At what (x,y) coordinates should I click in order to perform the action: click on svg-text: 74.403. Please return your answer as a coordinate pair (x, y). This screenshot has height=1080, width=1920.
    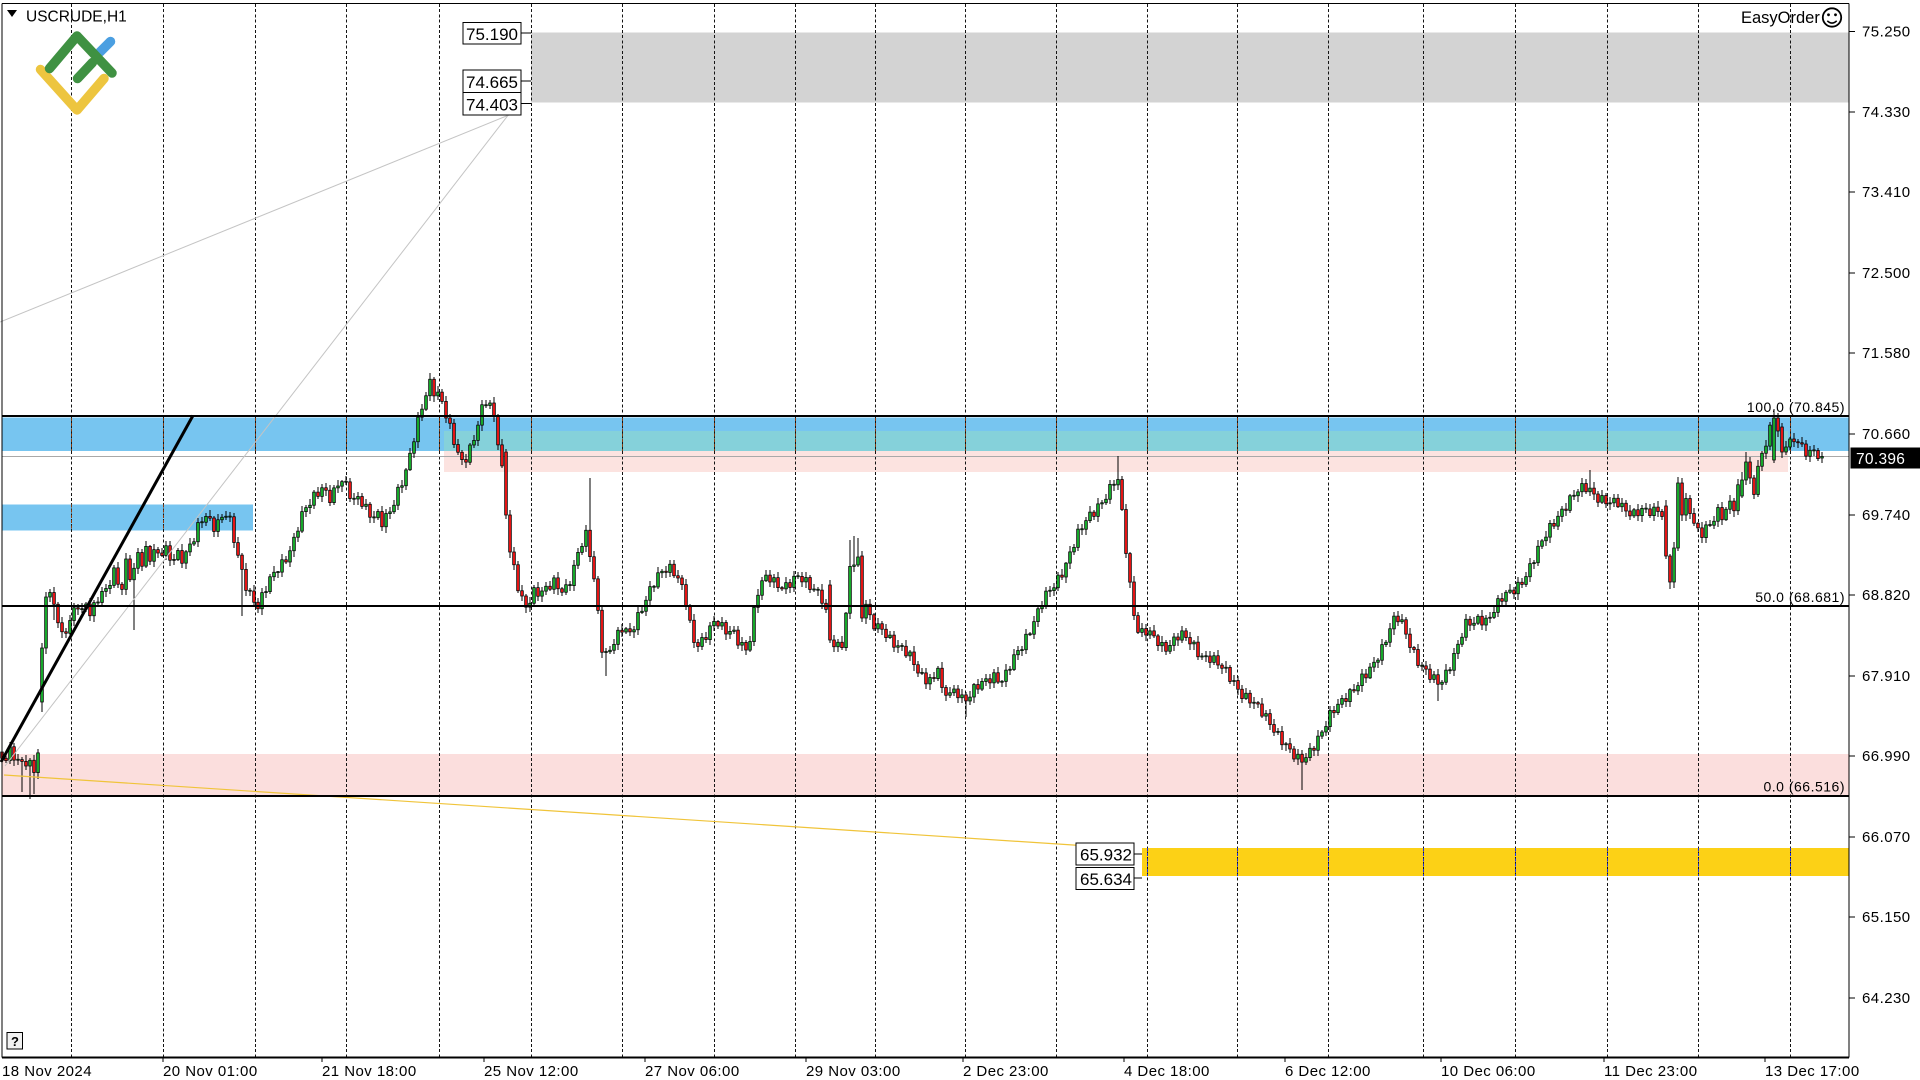
    Looking at the image, I should click on (492, 105).